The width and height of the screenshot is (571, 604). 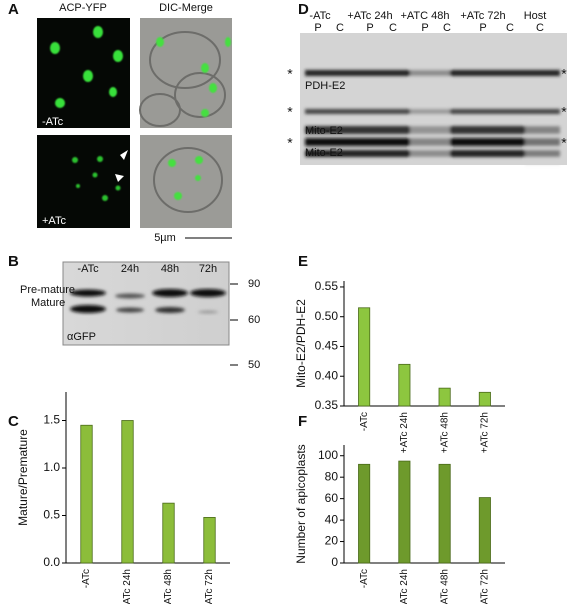 I want to click on lane-label: 24h, so click(x=130, y=269).